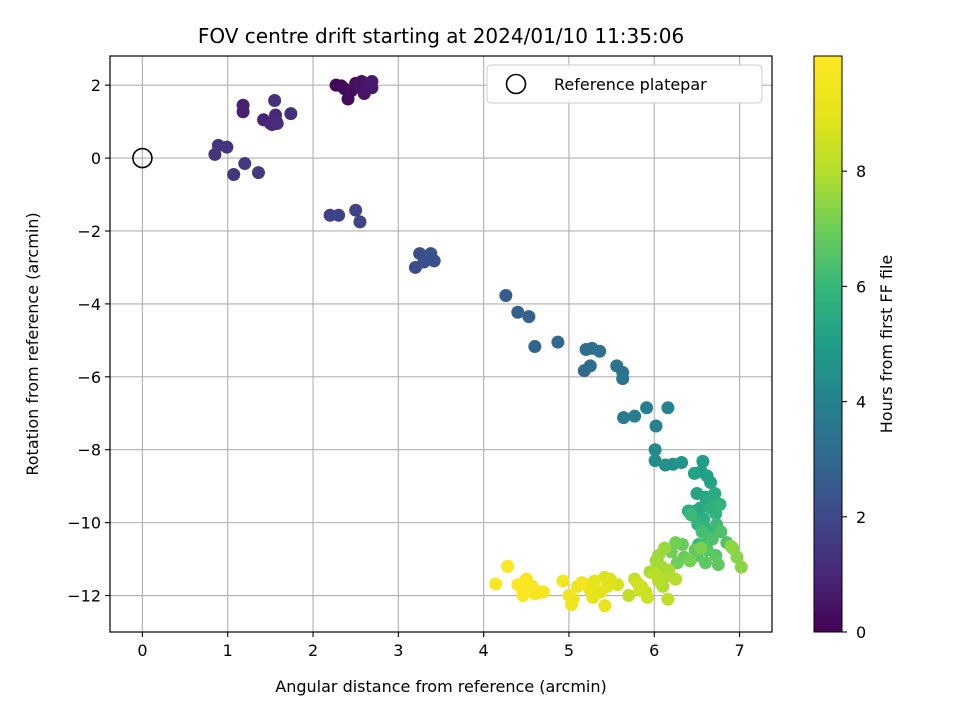 The image size is (960, 724). I want to click on x-tick-label: 7, so click(739, 650).